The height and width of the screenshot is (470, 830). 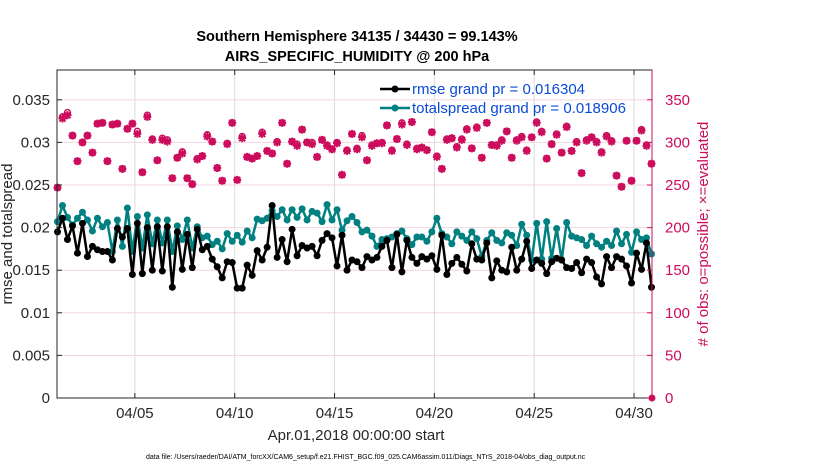 I want to click on y2-tick-label: 200, so click(x=677, y=228).